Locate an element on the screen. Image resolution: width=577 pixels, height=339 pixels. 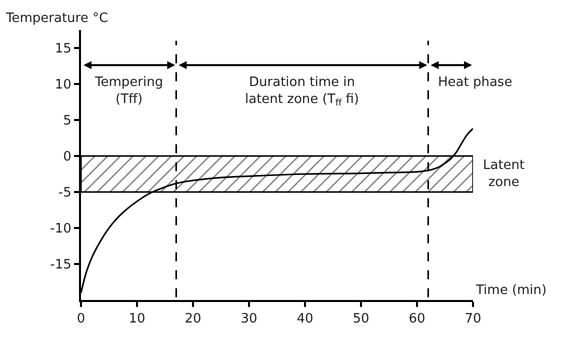
y-axis-title: Temperature °C is located at coordinates (56, 18).